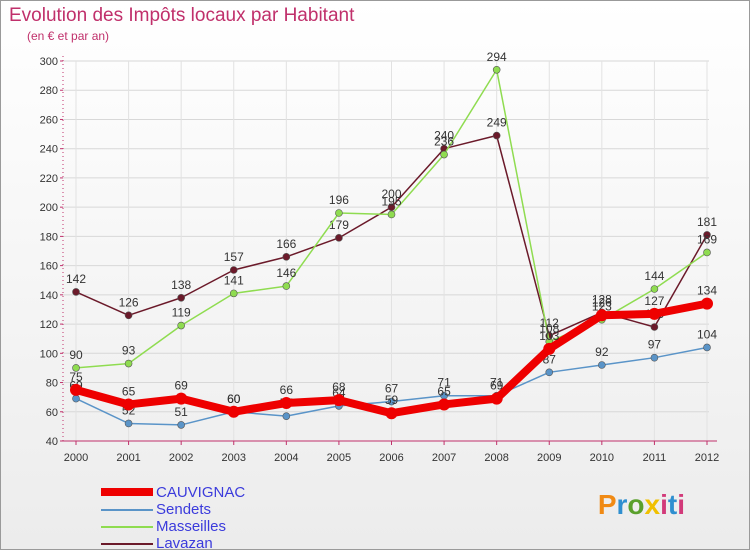  Describe the element at coordinates (549, 336) in the screenshot. I see `data-label-cauvignac-2009: 103` at that location.